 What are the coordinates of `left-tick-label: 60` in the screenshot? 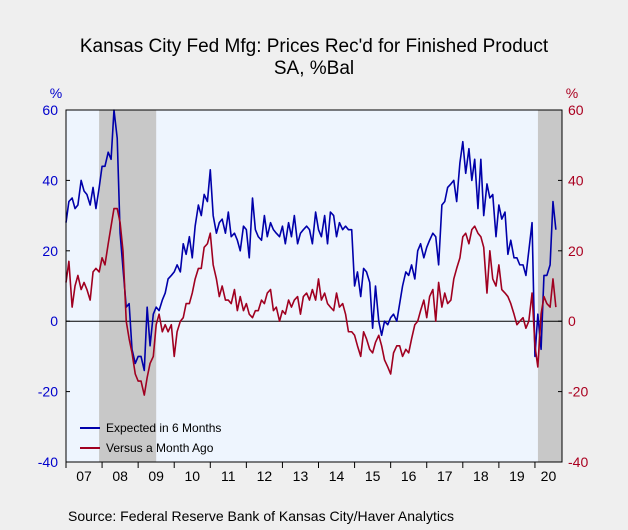 It's located at (50, 110).